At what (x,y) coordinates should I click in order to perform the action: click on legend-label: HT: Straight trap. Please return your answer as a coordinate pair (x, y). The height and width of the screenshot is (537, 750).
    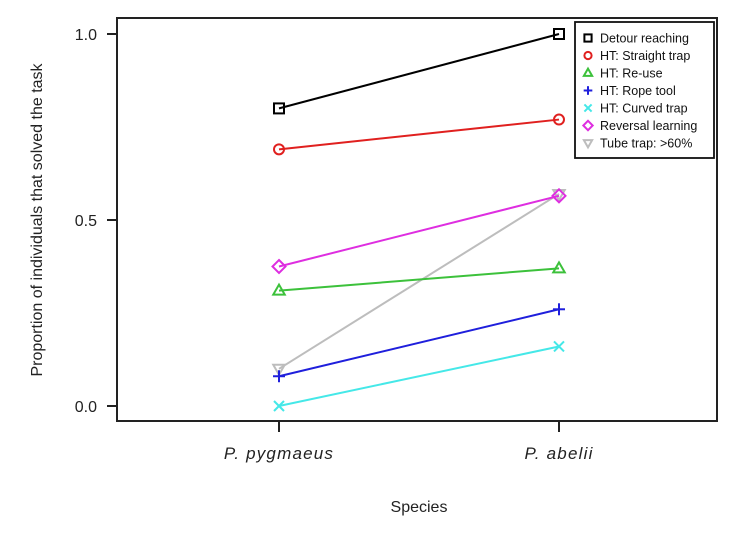
    Looking at the image, I should click on (645, 56).